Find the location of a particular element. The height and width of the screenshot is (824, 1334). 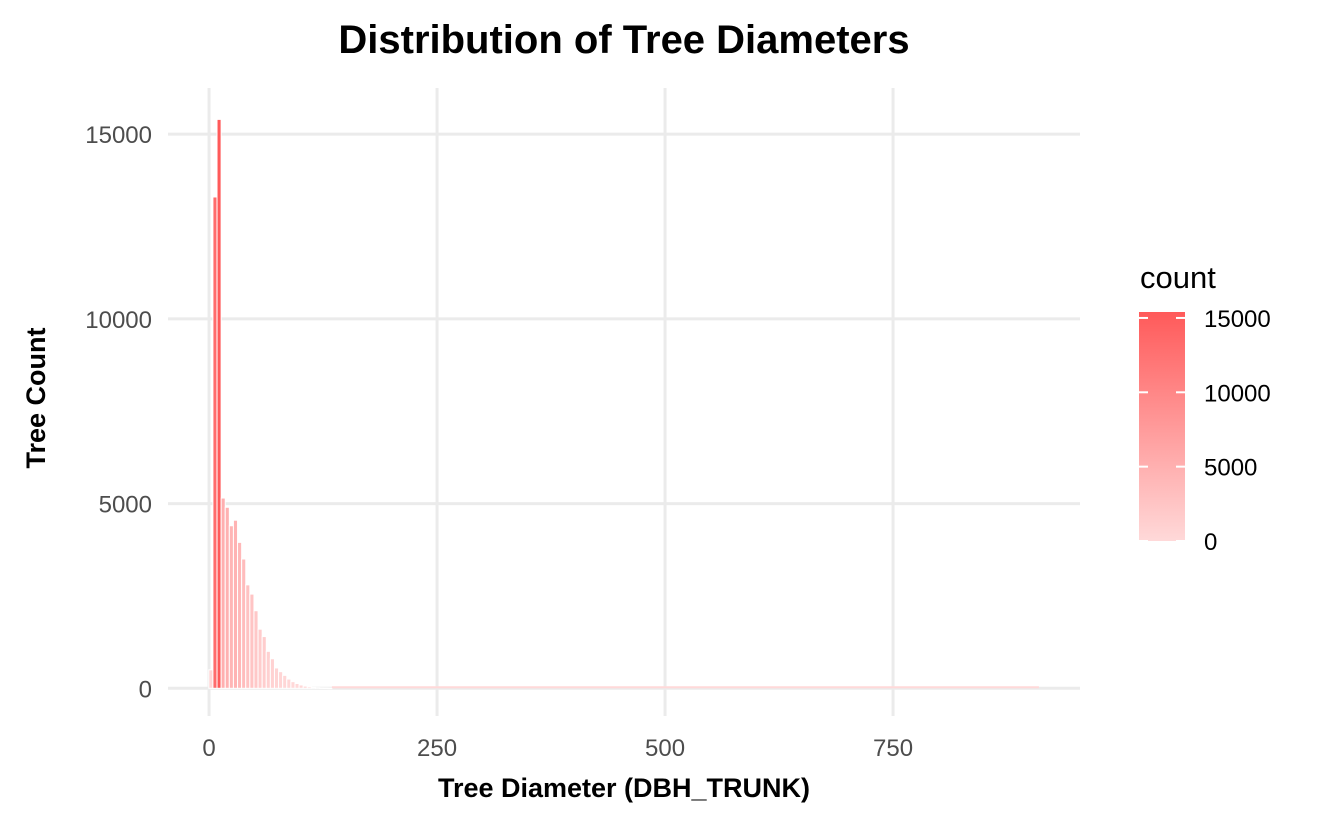

legend: count 15000 10000 5000 0 is located at coordinates (1205, 408).